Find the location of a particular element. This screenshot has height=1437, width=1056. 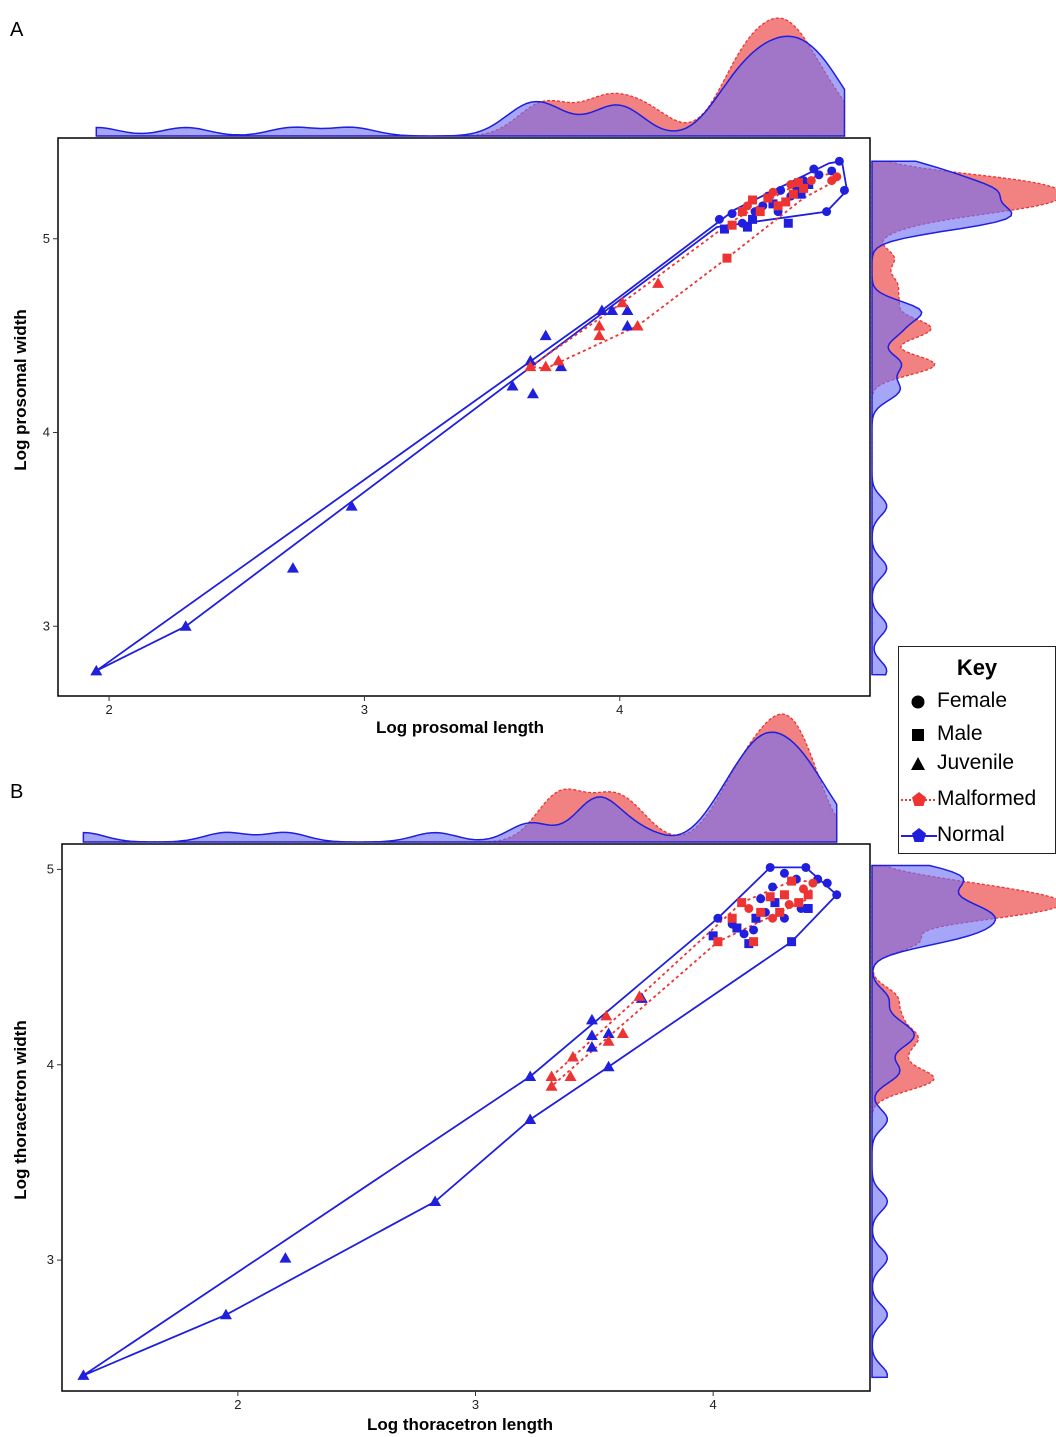

panel-a-letter: A is located at coordinates (17, 30).